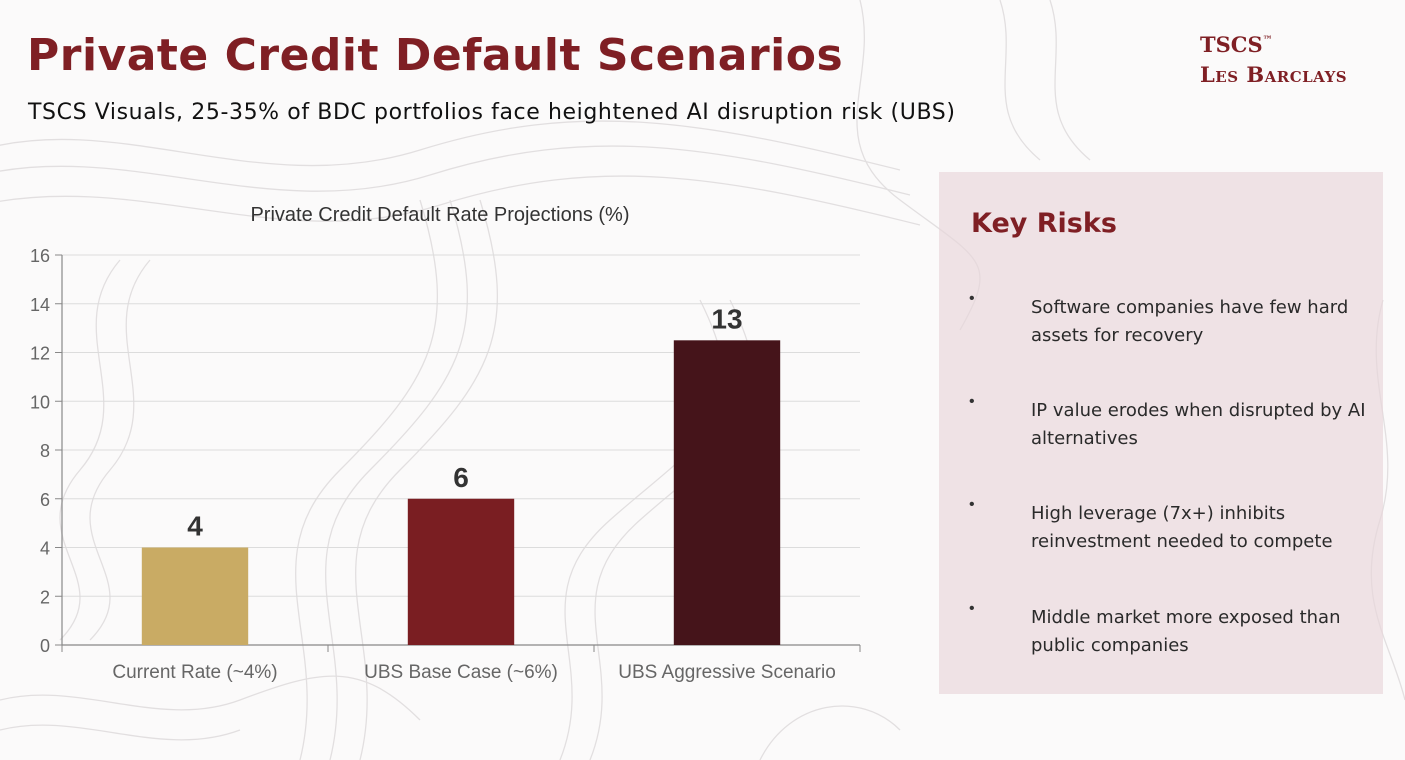 Image resolution: width=1405 pixels, height=760 pixels. Describe the element at coordinates (45, 646) in the screenshot. I see `y-tick-label: 0` at that location.